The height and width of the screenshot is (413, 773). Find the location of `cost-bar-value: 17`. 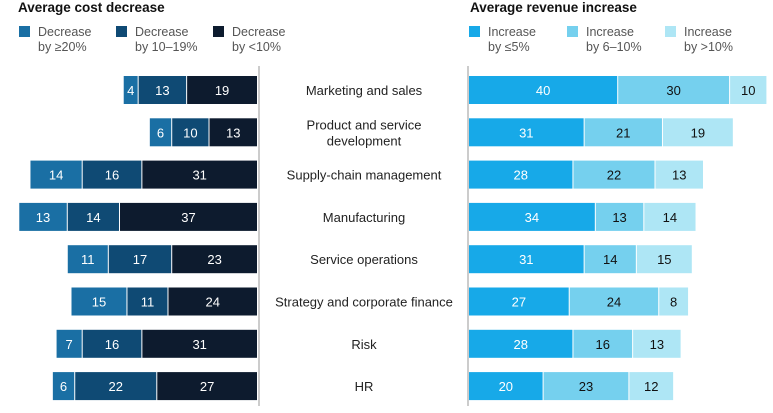

cost-bar-value: 17 is located at coordinates (140, 259).